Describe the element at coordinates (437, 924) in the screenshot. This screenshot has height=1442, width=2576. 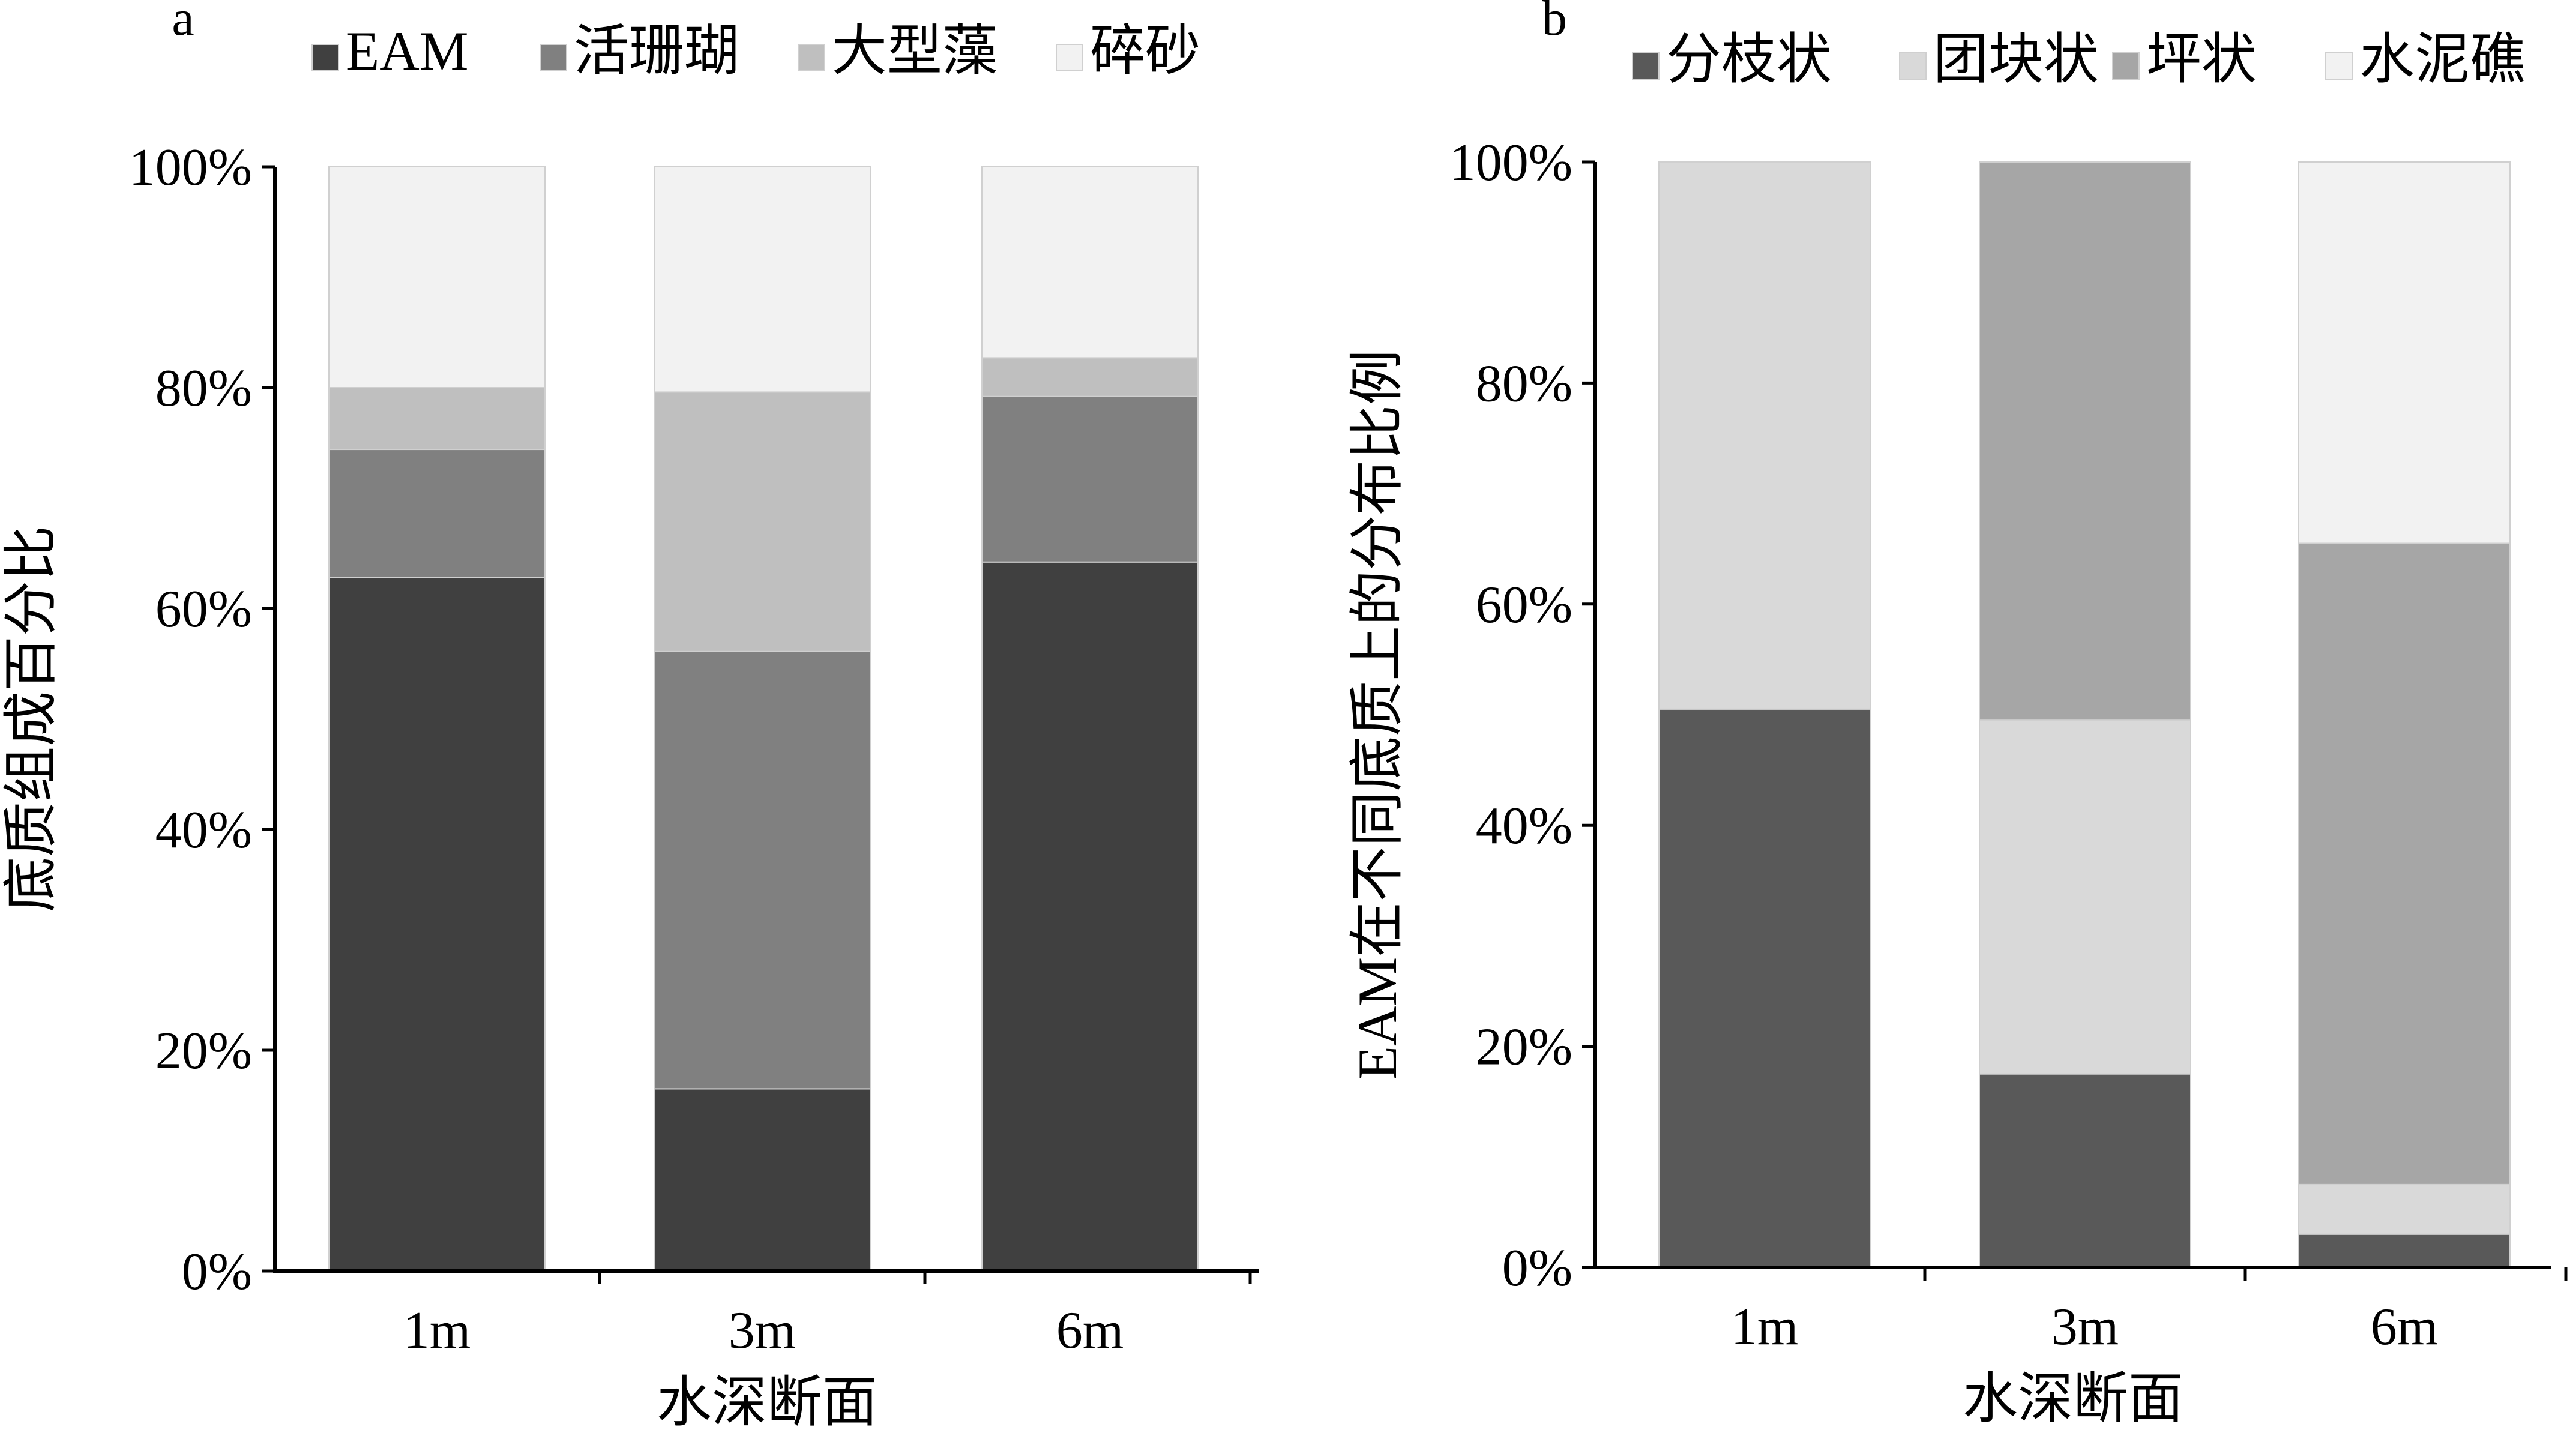
I see `bar-segment-1m-EAM` at that location.